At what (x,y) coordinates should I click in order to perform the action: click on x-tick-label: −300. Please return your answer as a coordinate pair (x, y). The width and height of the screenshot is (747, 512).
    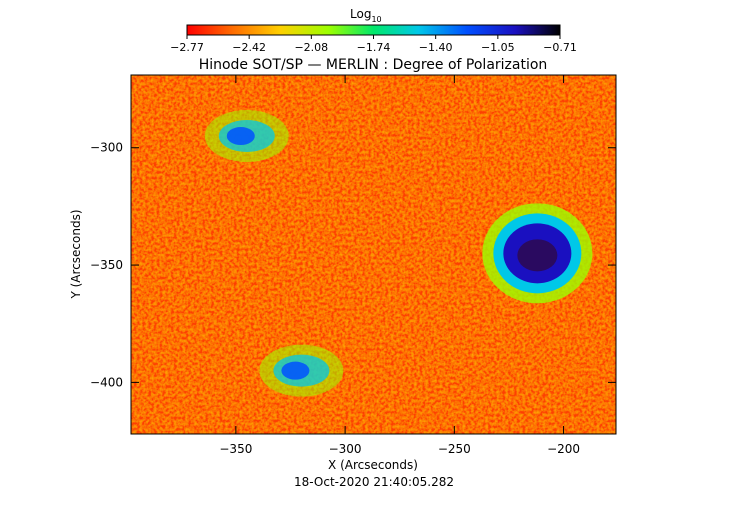
    Looking at the image, I should click on (345, 449).